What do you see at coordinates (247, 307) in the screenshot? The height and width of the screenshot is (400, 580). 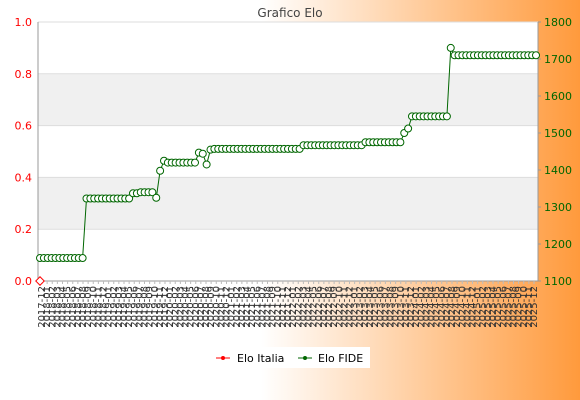 I see `x-tick-label: 2021-04` at bounding box center [247, 307].